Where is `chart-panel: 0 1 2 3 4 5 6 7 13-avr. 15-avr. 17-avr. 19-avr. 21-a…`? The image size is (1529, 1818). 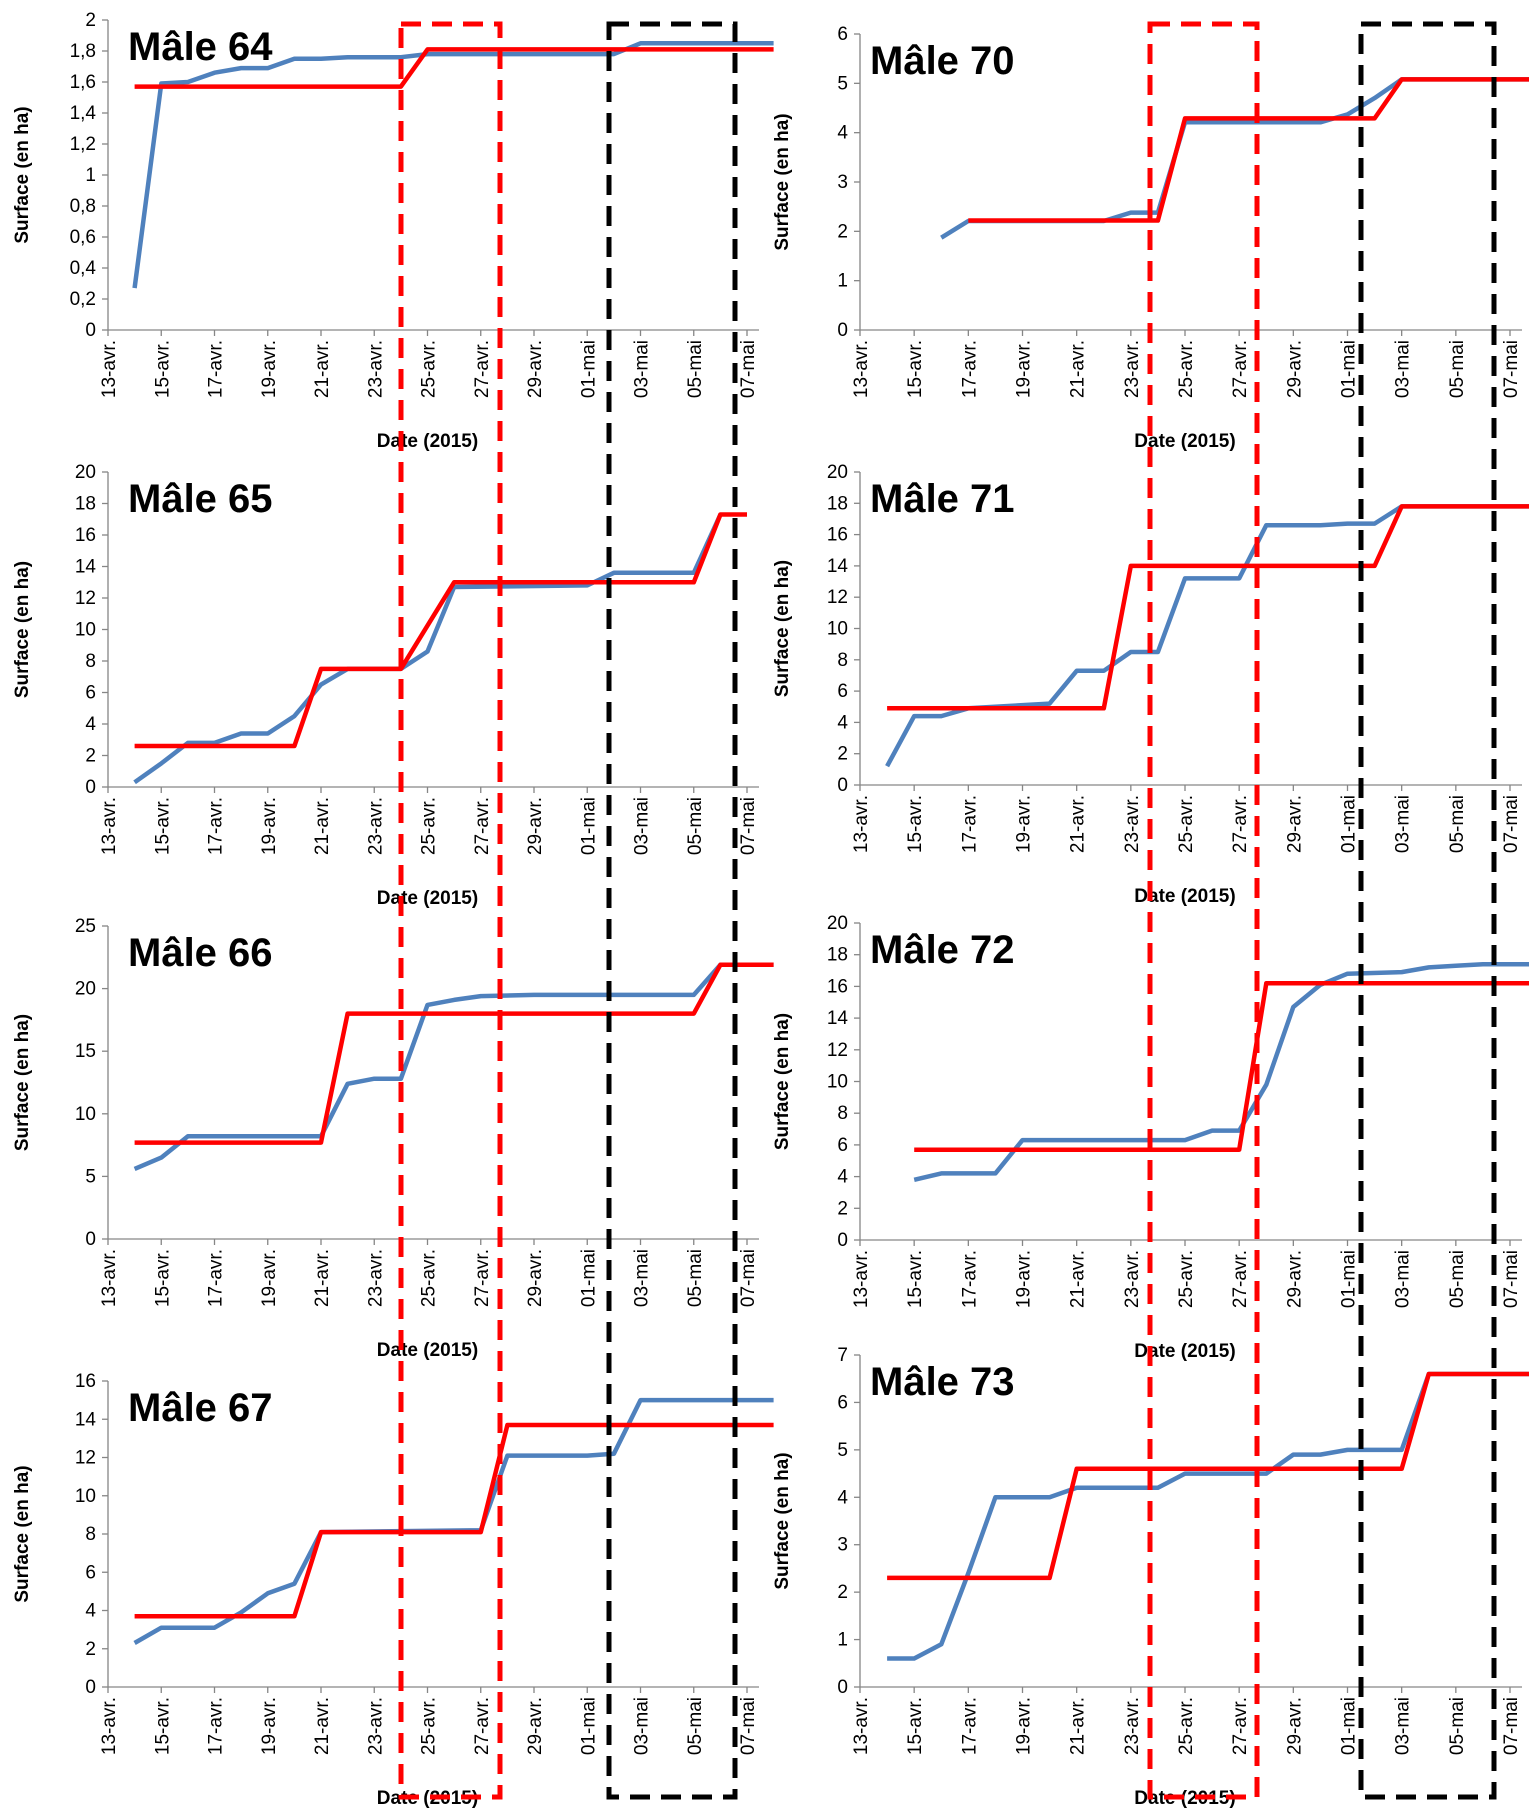
chart-panel: 0 1 2 3 4 5 6 7 13-avr. 15-avr. 17-avr. 19-avr. 21-a… is located at coordinates (1150, 1577).